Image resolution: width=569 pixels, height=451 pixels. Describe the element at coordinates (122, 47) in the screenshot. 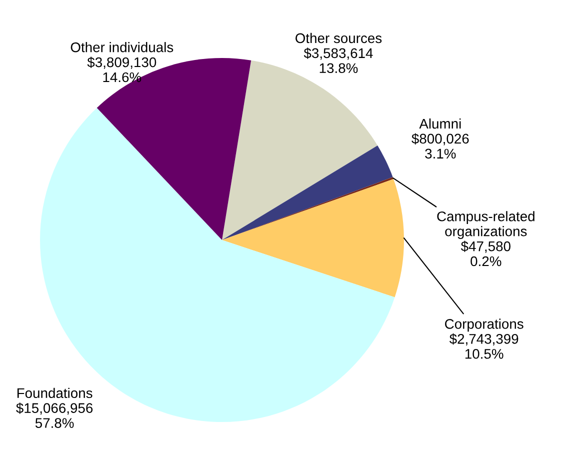

I see `slice-label: Other individuals` at that location.